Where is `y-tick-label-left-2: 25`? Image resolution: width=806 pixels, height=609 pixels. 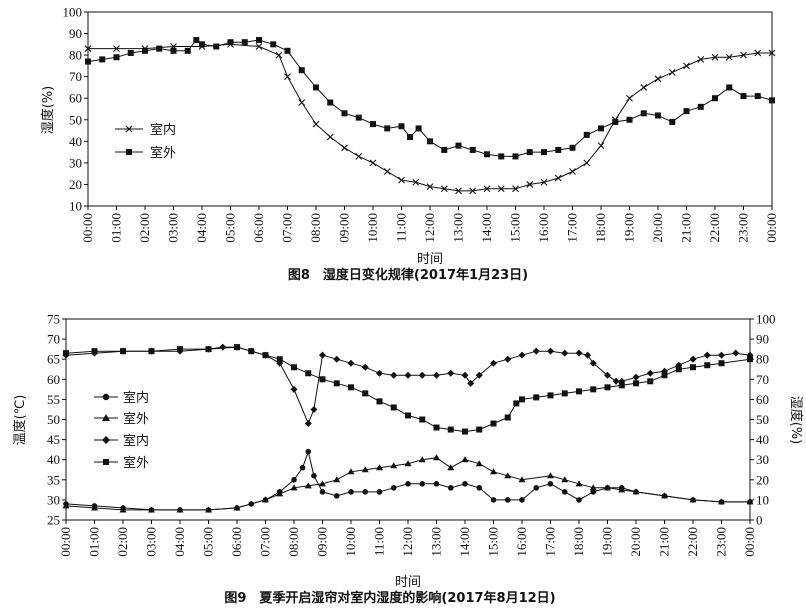 y-tick-label-left-2: 25 is located at coordinates (53, 520).